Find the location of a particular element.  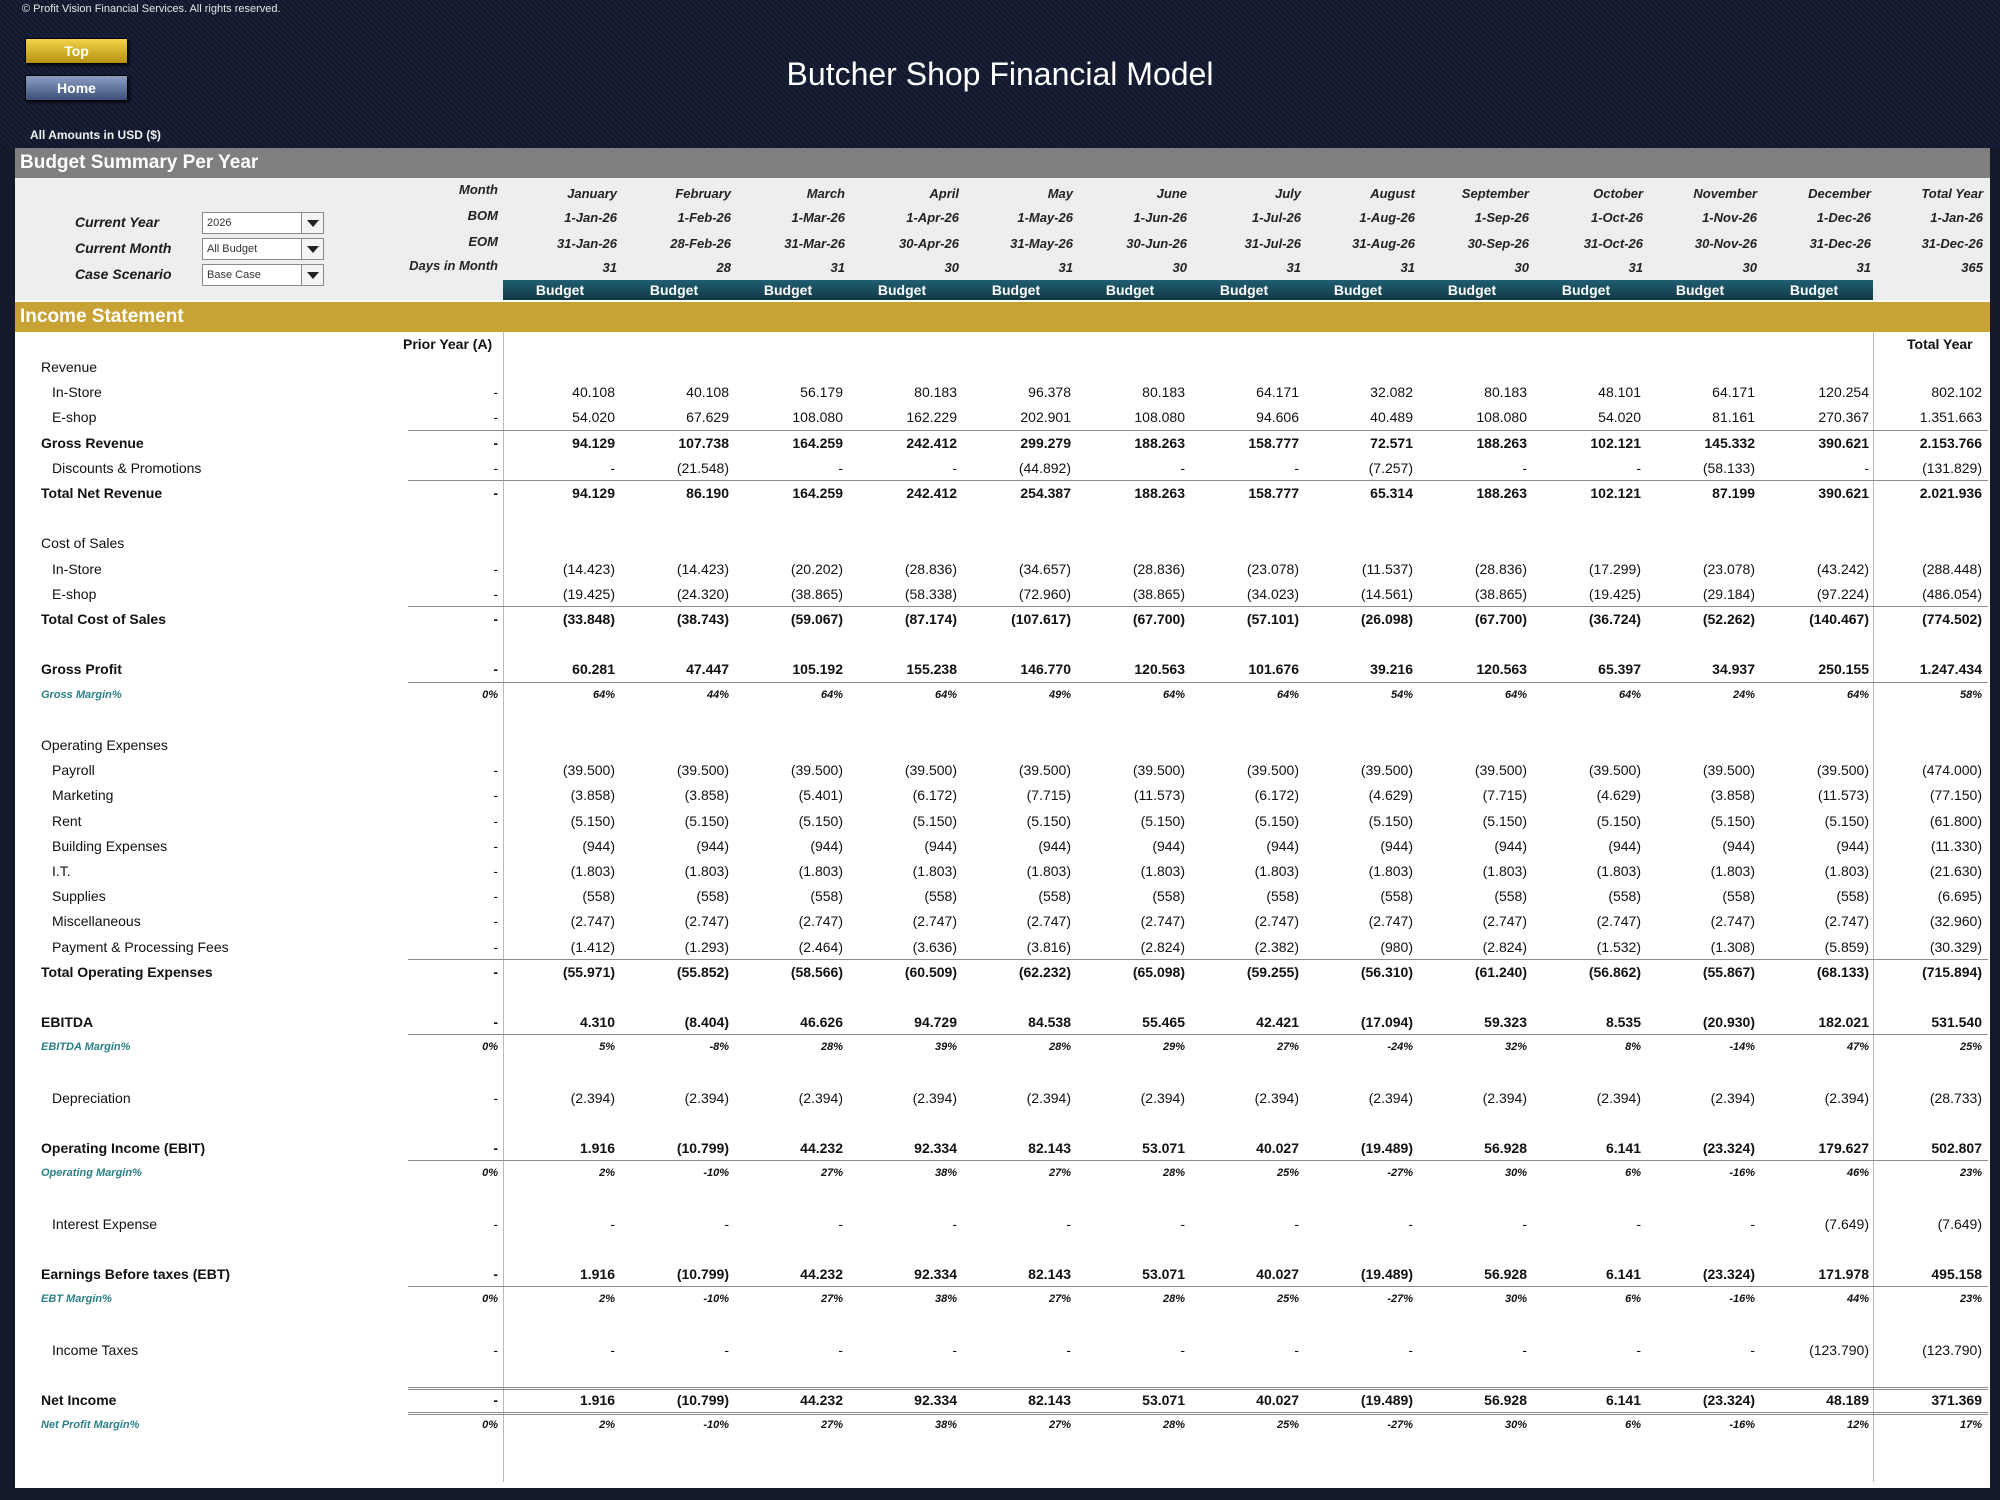

month-name: July is located at coordinates (1287, 193).